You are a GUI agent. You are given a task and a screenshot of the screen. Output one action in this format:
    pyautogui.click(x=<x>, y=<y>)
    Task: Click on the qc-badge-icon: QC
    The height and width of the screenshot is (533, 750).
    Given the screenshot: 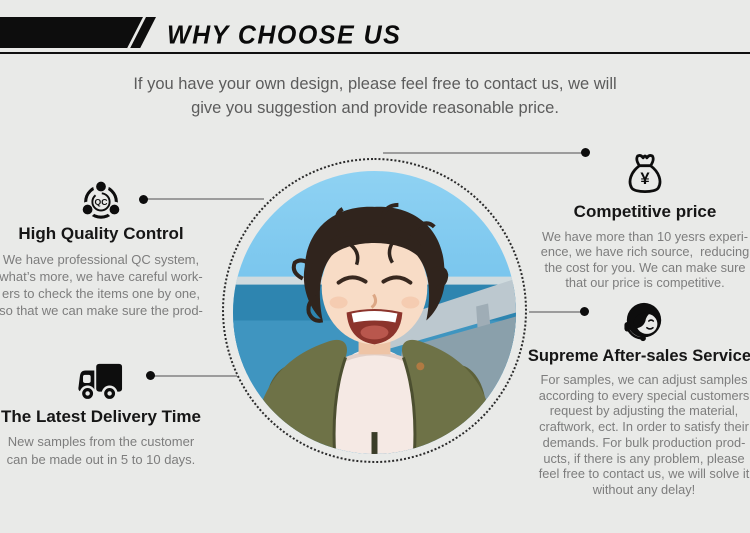 What is the action you would take?
    pyautogui.click(x=101, y=198)
    